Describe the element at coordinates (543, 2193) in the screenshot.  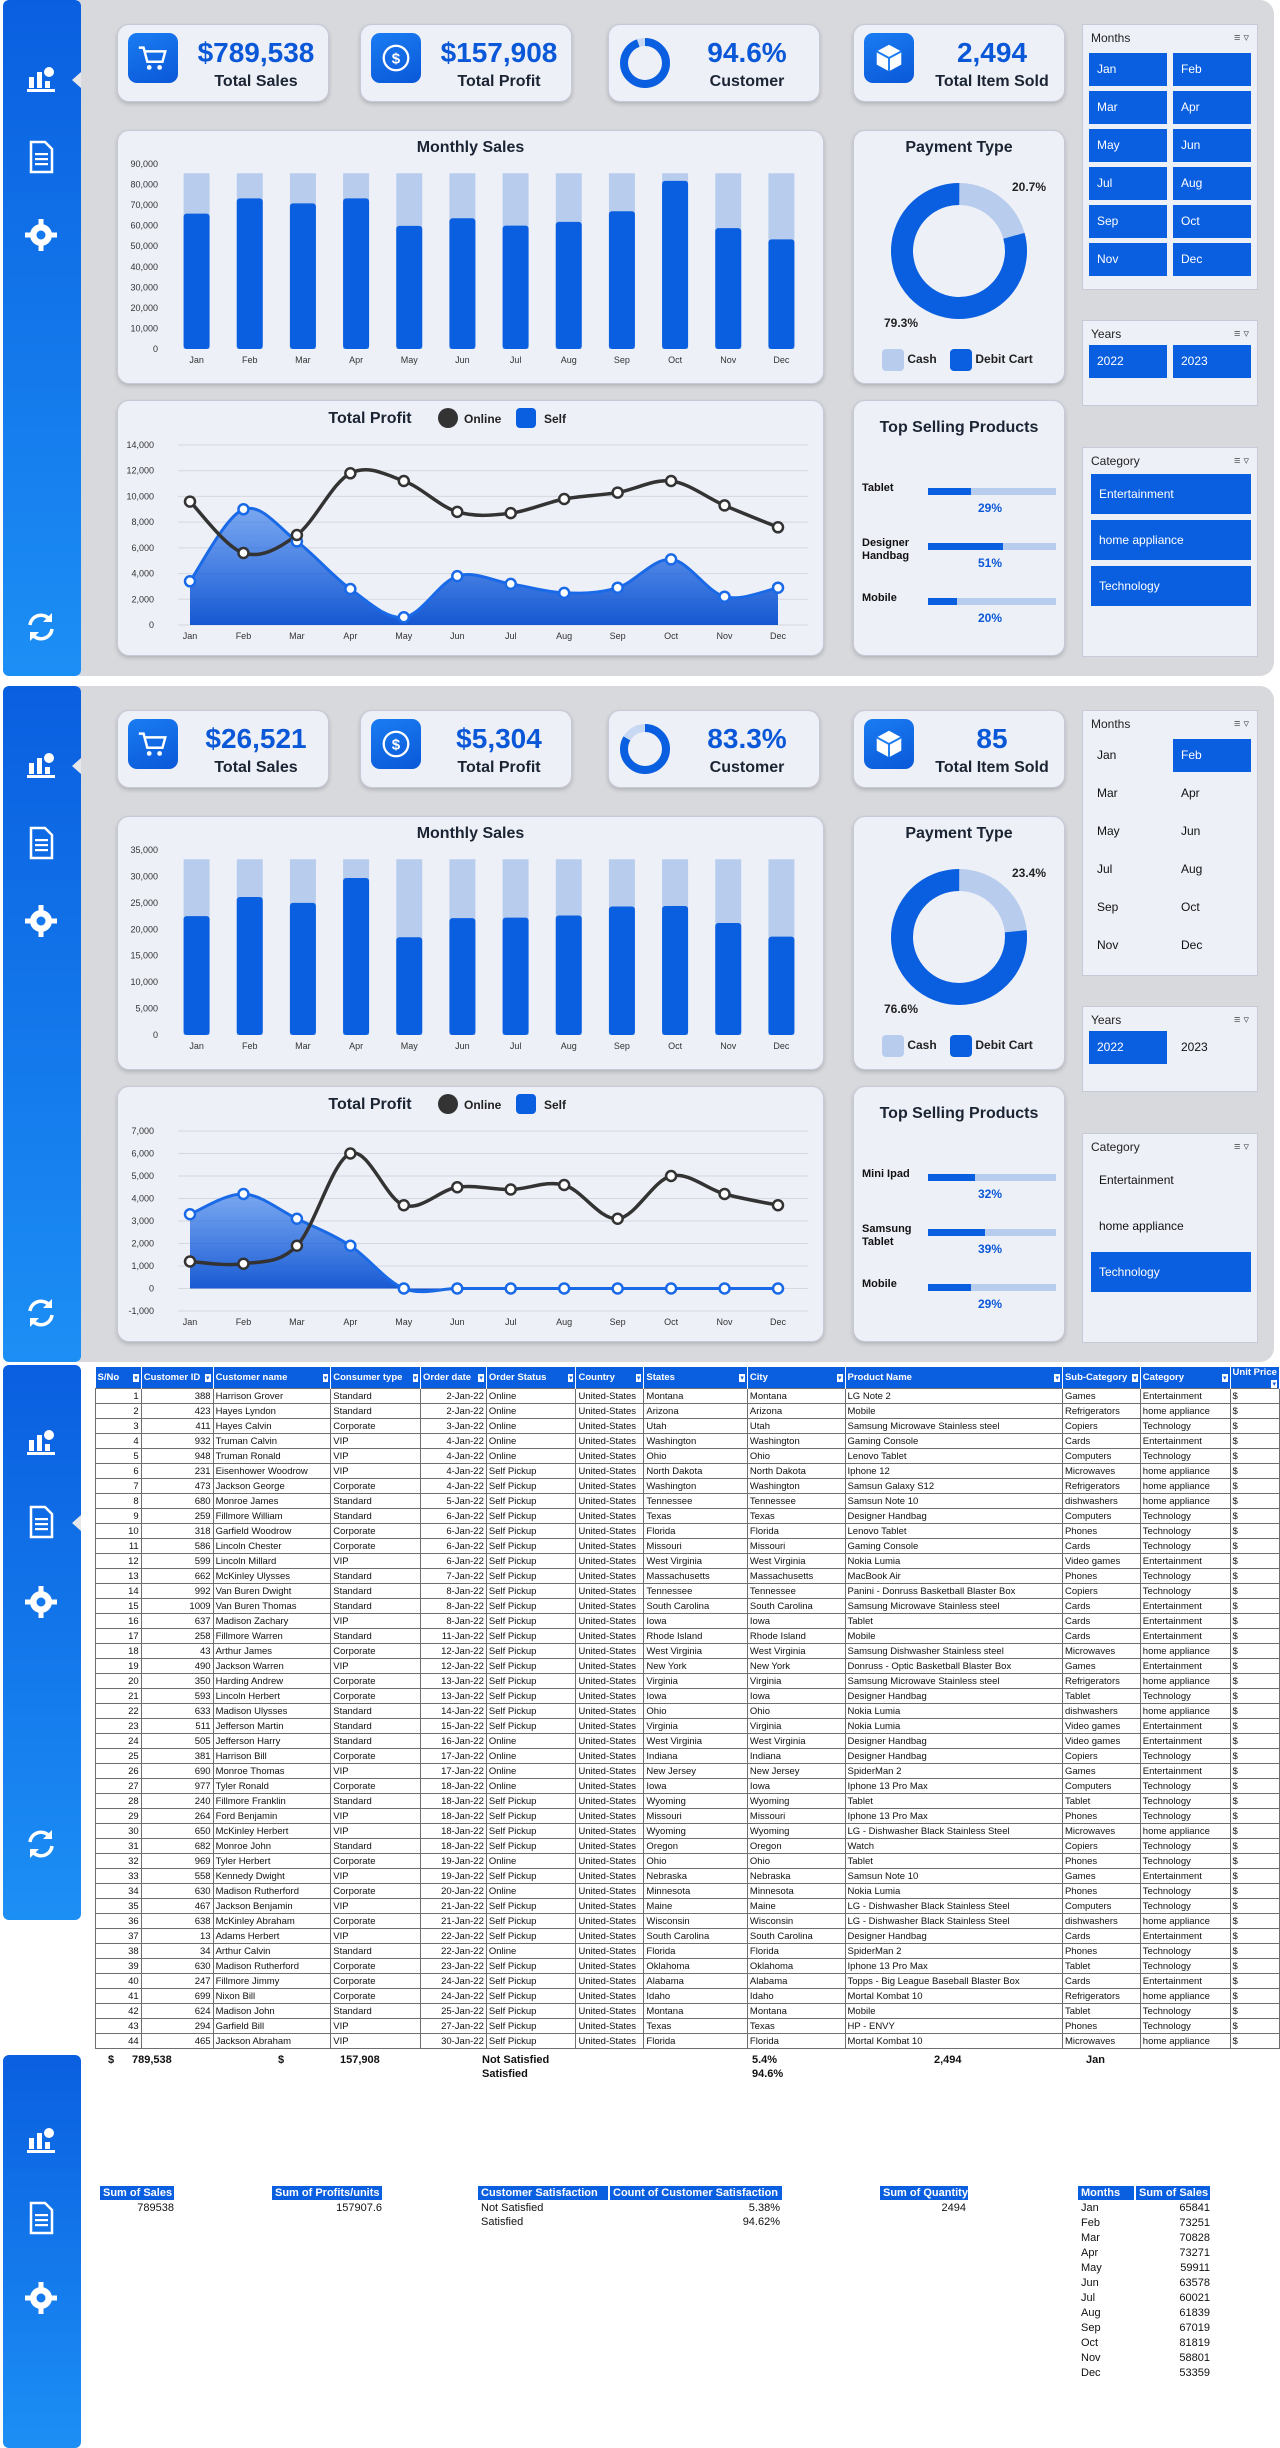
I see `pivot-satisfaction-header: Customer Satisfaction` at that location.